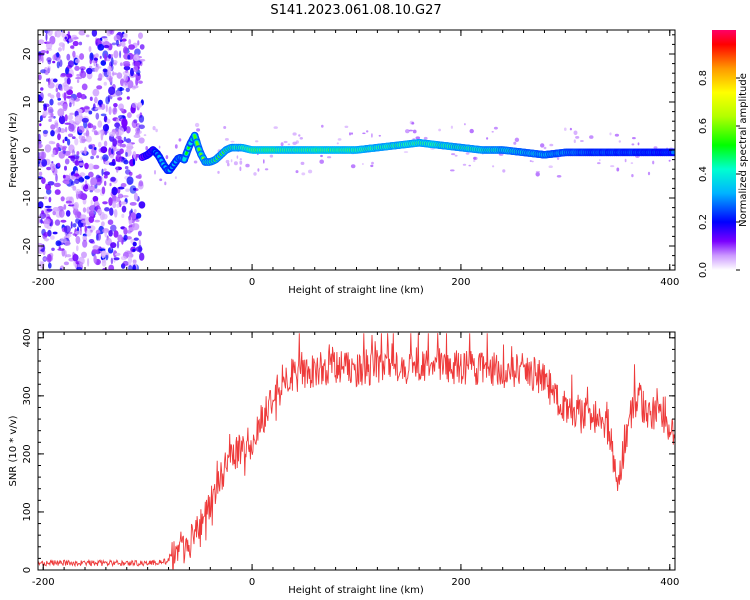 This screenshot has height=600, width=750. What do you see at coordinates (703, 222) in the screenshot?
I see `colorbar-tick-label: 0.2` at bounding box center [703, 222].